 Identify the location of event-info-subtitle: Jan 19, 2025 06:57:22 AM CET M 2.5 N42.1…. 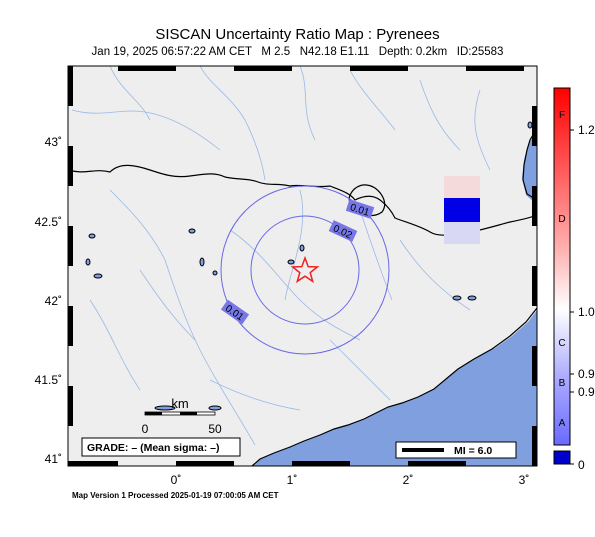
(297, 52).